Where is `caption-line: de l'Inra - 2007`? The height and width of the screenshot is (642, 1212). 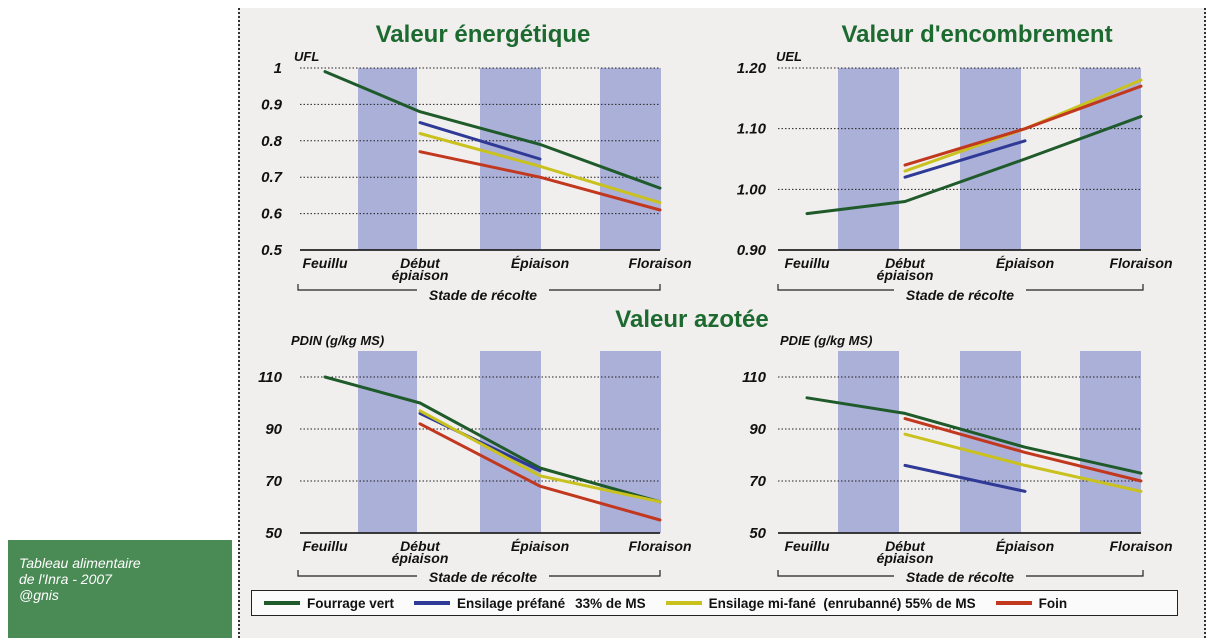 caption-line: de l'Inra - 2007 is located at coordinates (65, 579).